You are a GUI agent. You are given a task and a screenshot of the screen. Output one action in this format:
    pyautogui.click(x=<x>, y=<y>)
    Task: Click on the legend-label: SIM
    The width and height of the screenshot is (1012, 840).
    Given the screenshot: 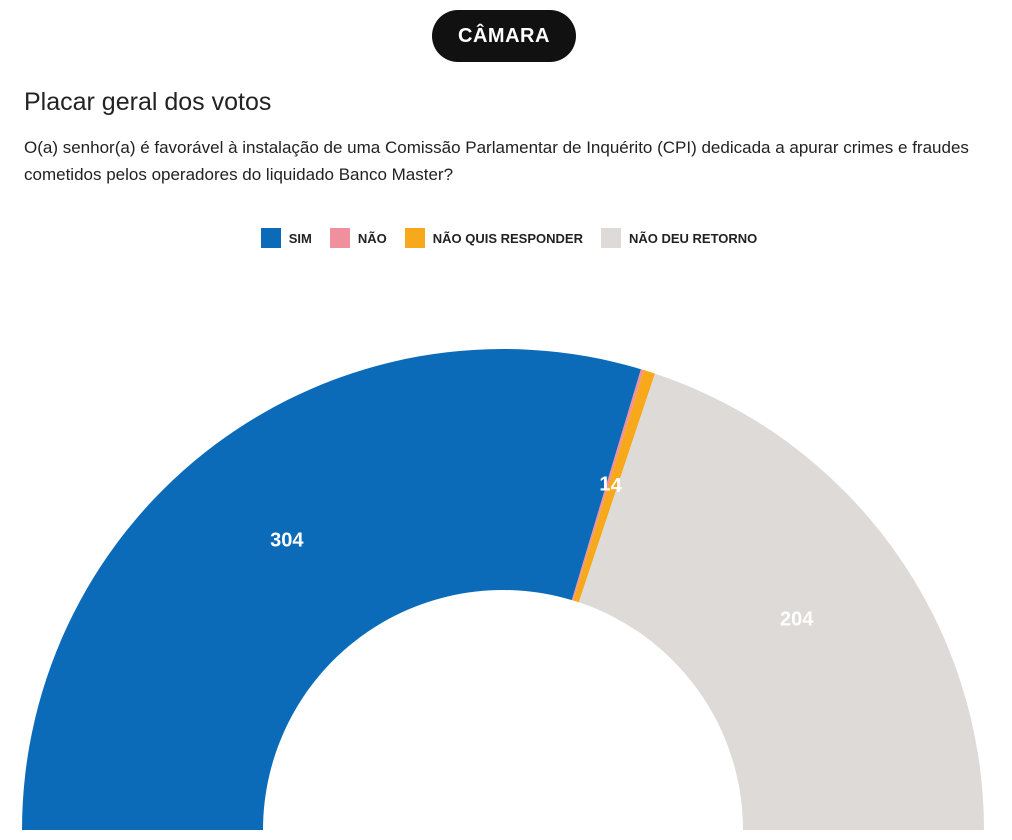 What is the action you would take?
    pyautogui.click(x=300, y=238)
    